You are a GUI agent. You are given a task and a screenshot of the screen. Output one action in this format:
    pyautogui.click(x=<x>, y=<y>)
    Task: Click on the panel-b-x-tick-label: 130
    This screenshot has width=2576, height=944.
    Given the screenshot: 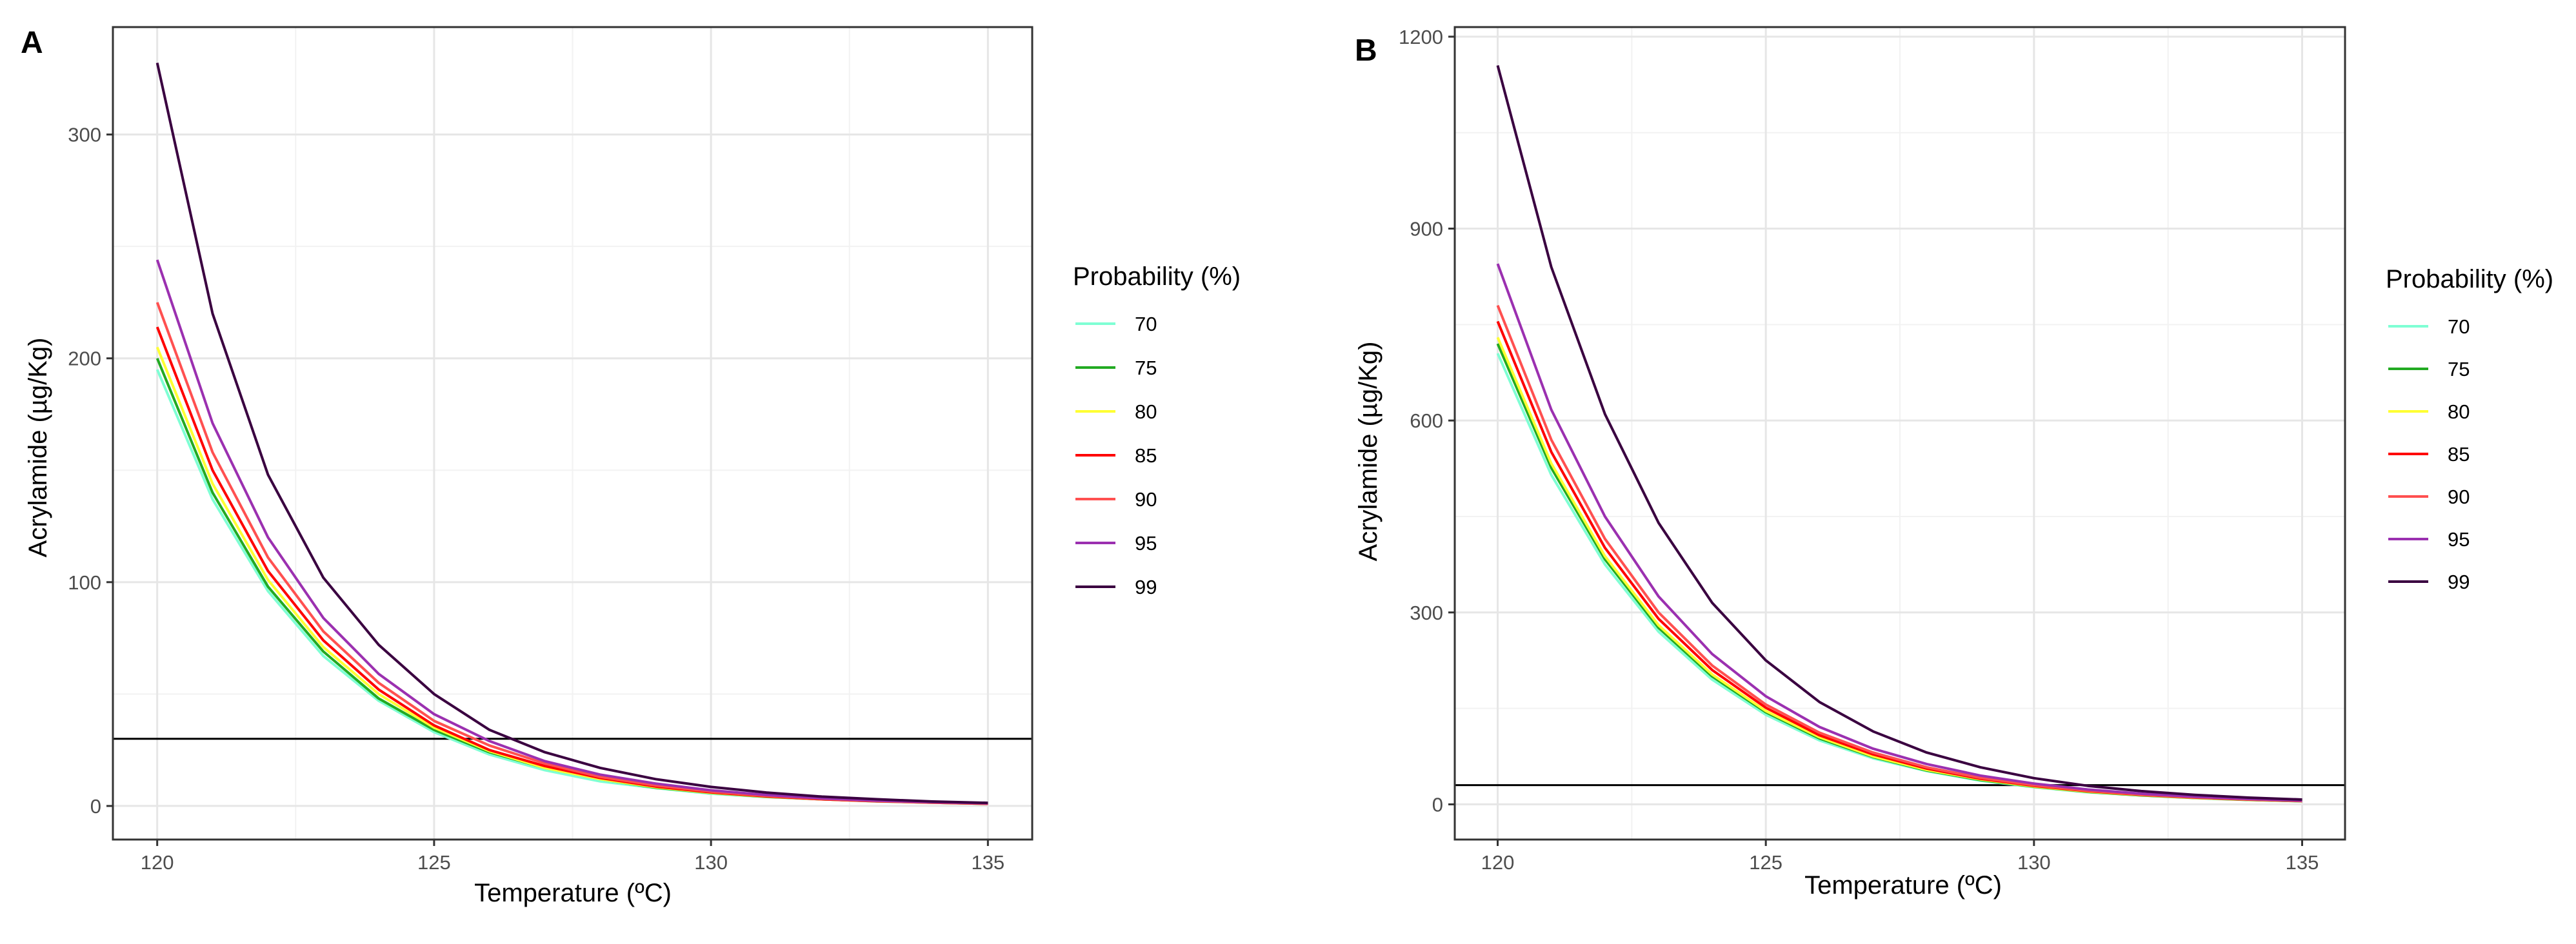 What is the action you would take?
    pyautogui.click(x=2034, y=863)
    